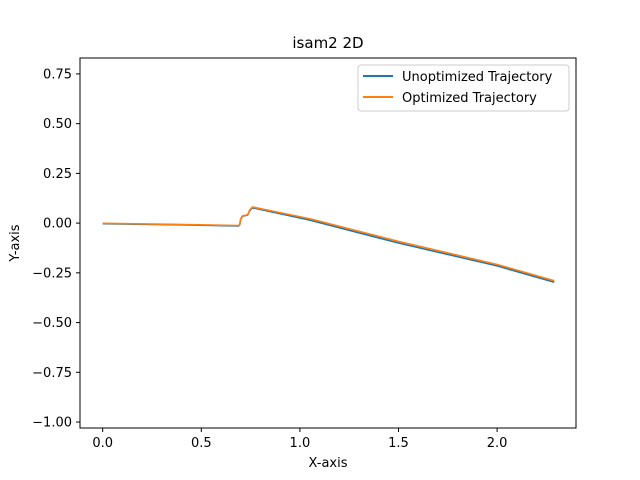 The image size is (640, 480). What do you see at coordinates (15, 243) in the screenshot?
I see `y-axis-title: Y-axis` at bounding box center [15, 243].